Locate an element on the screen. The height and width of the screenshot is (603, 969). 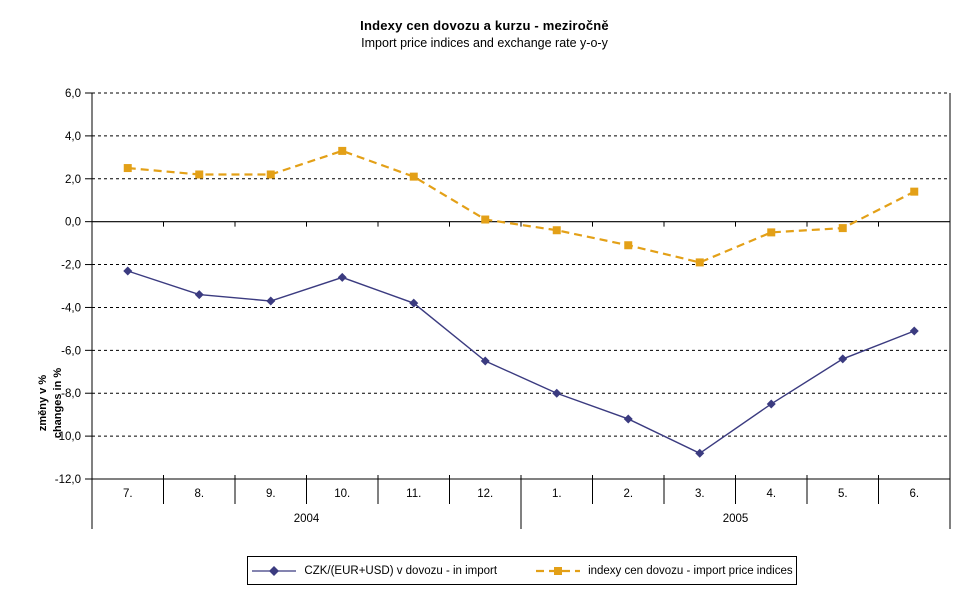
month-label: 8. is located at coordinates (199, 494).